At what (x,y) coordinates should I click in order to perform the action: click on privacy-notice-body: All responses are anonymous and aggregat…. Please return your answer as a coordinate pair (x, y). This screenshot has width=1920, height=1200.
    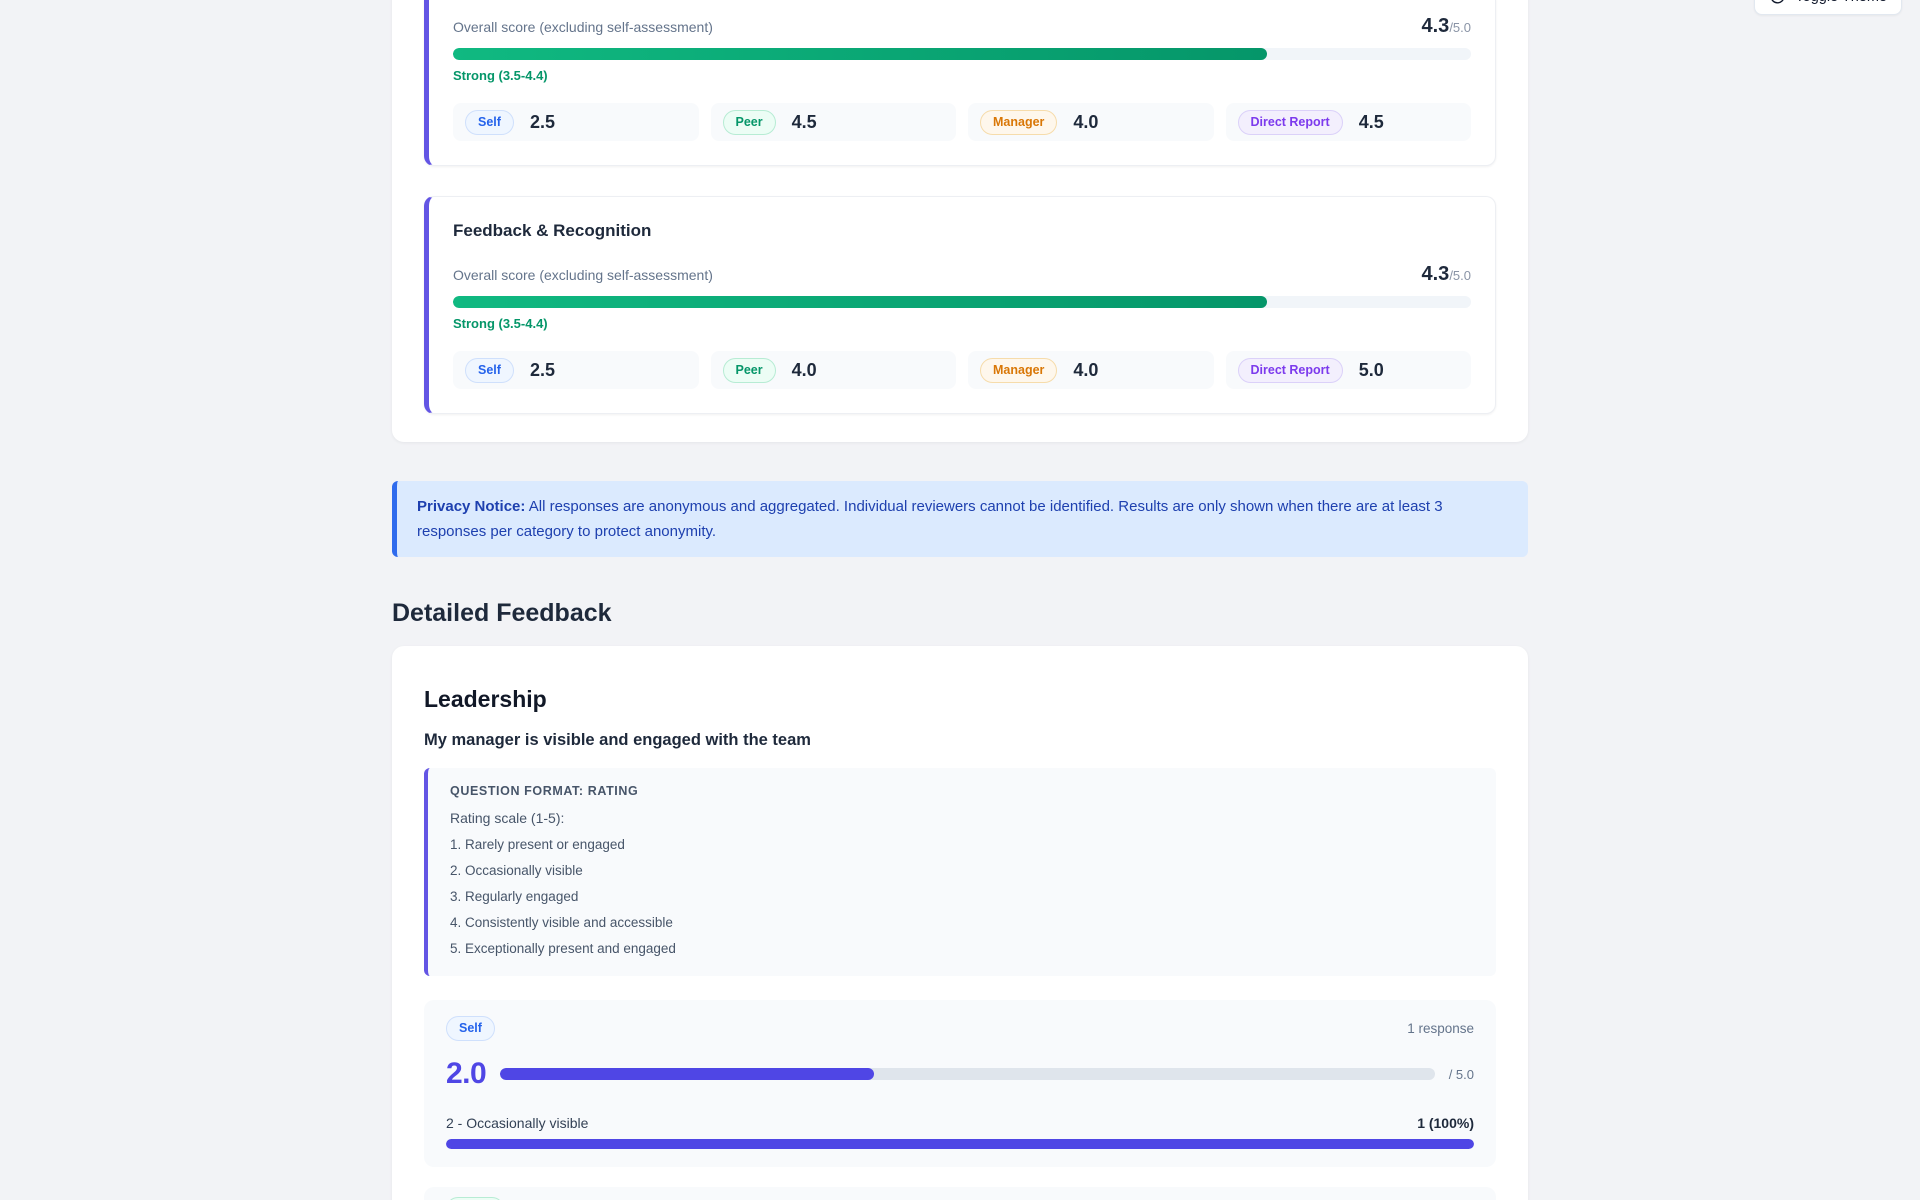
    Looking at the image, I should click on (930, 519).